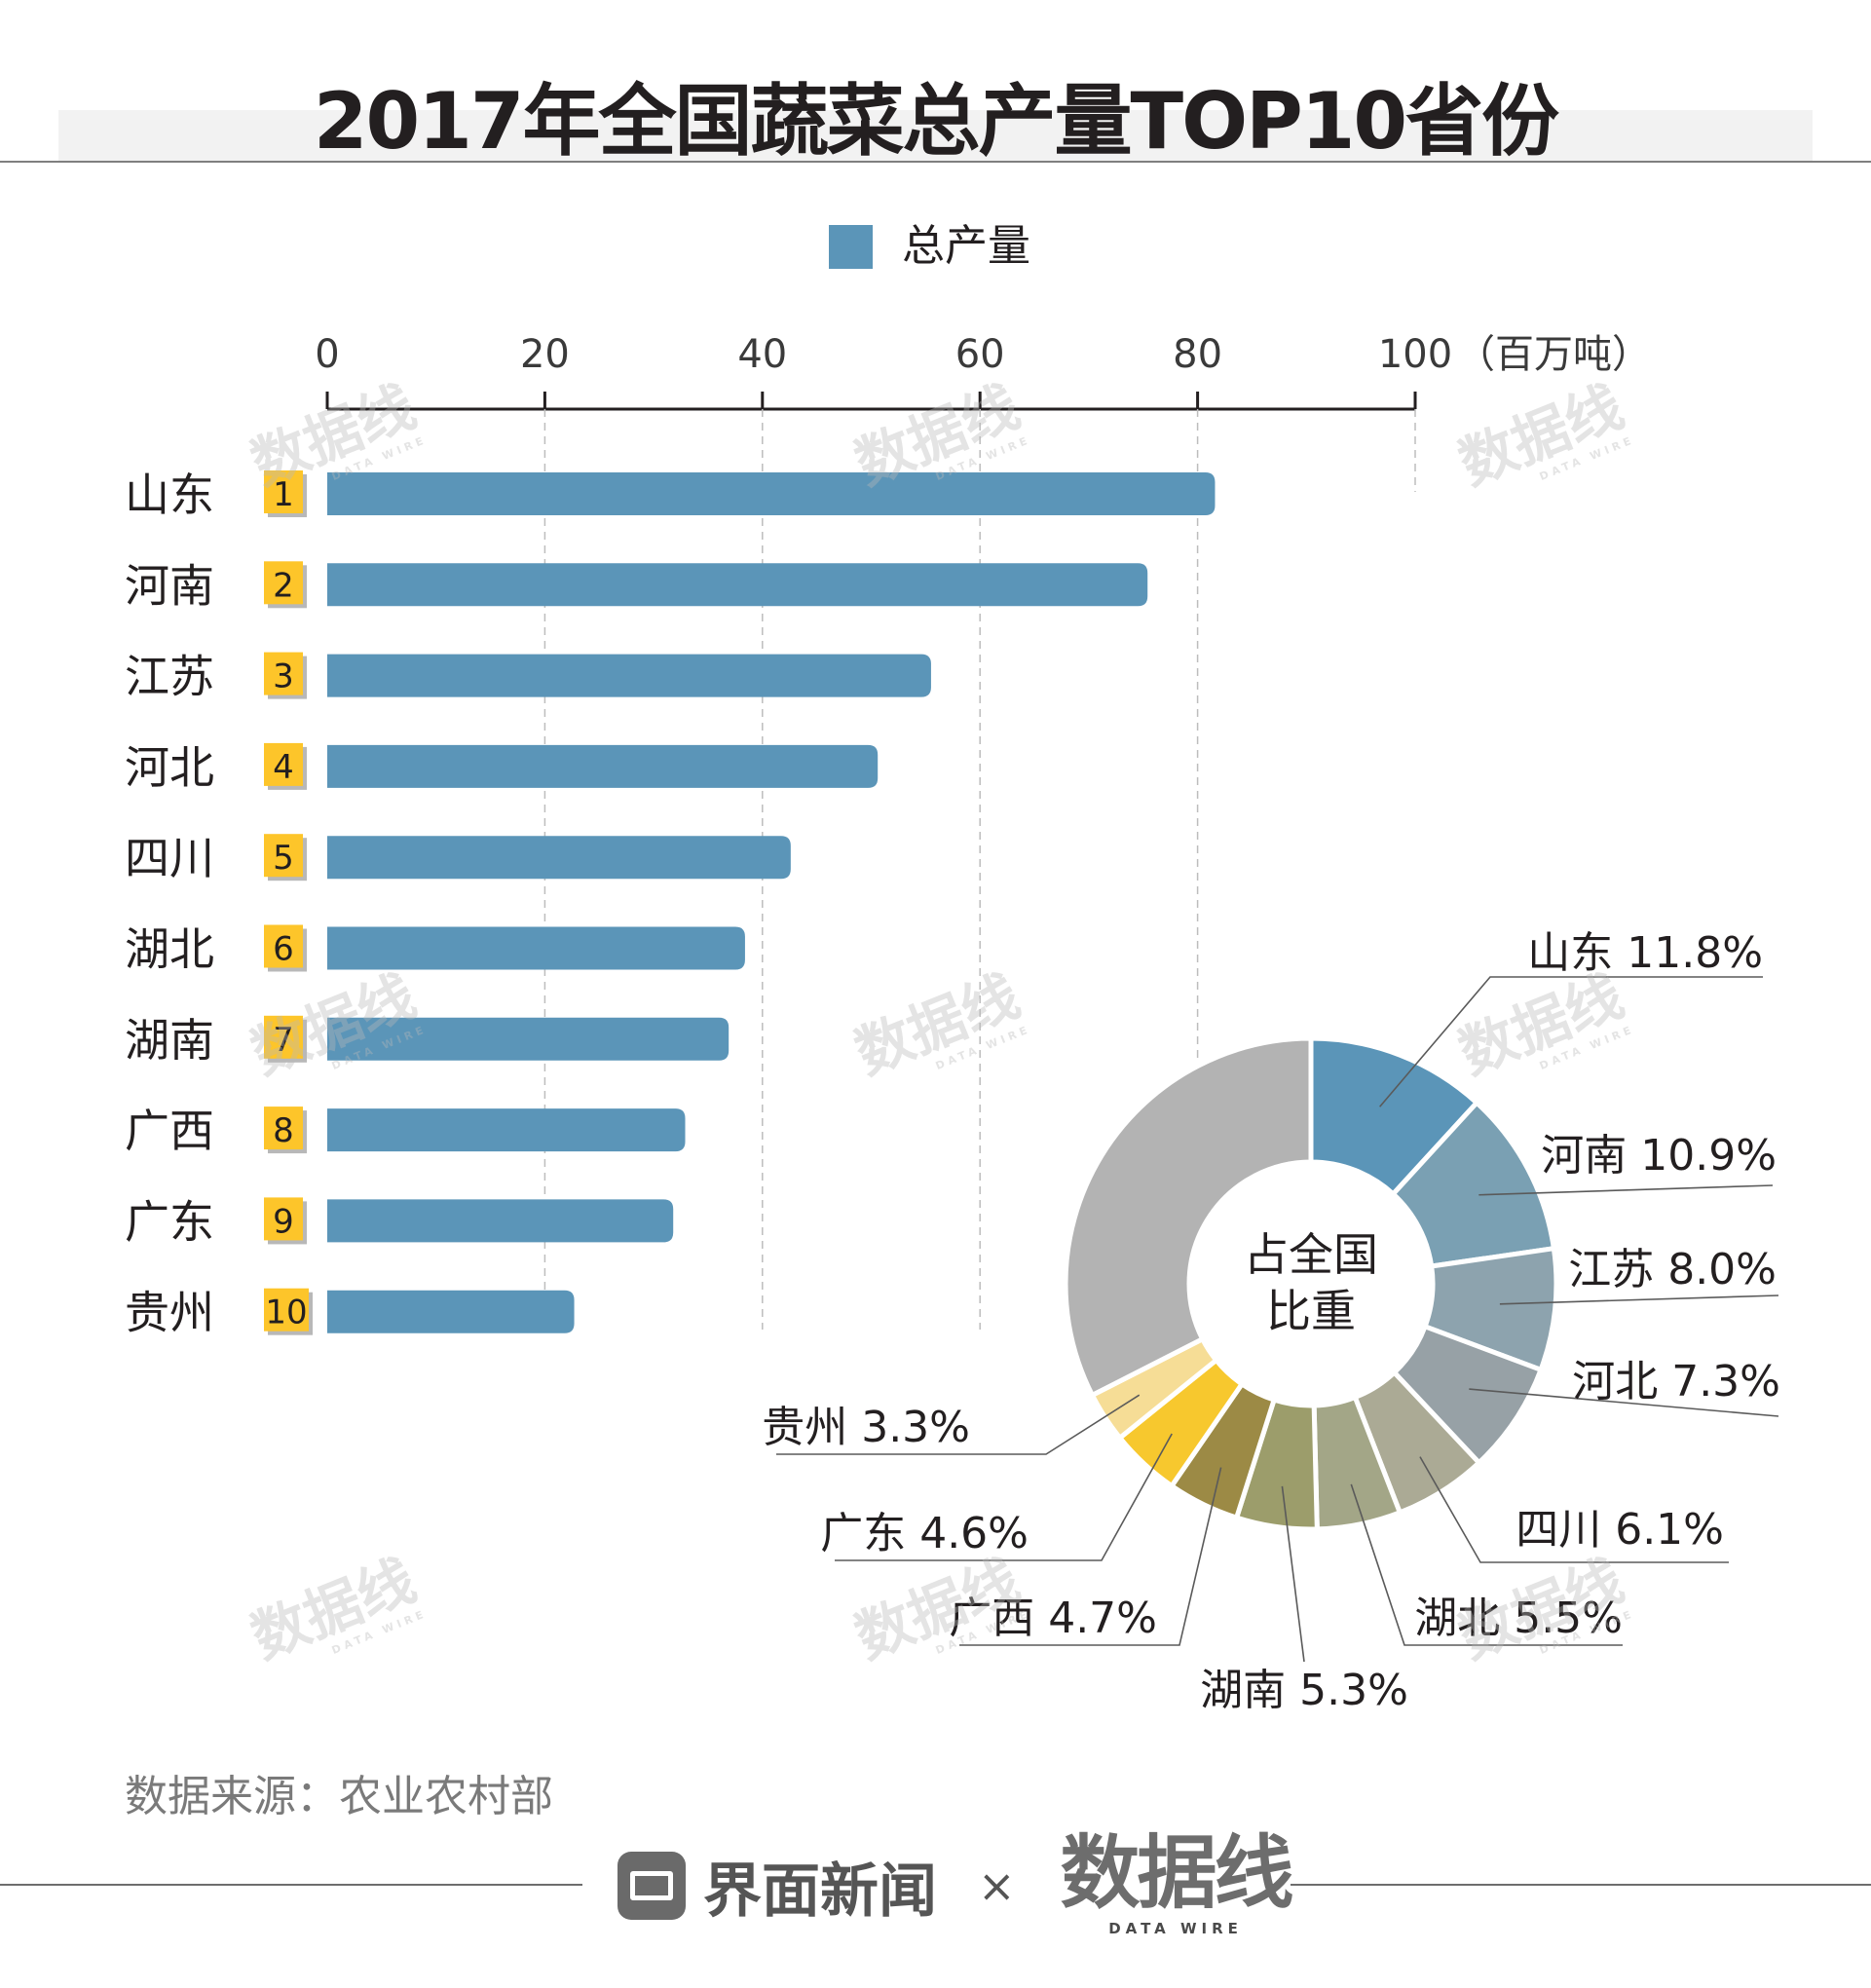 The image size is (1871, 1988). I want to click on rank-number: 8, so click(283, 1130).